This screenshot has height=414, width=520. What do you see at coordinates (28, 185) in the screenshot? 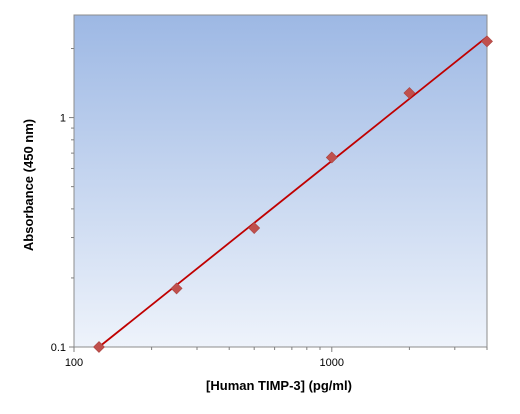
I see `y-axis-title: Absorbance (450 nm)` at bounding box center [28, 185].